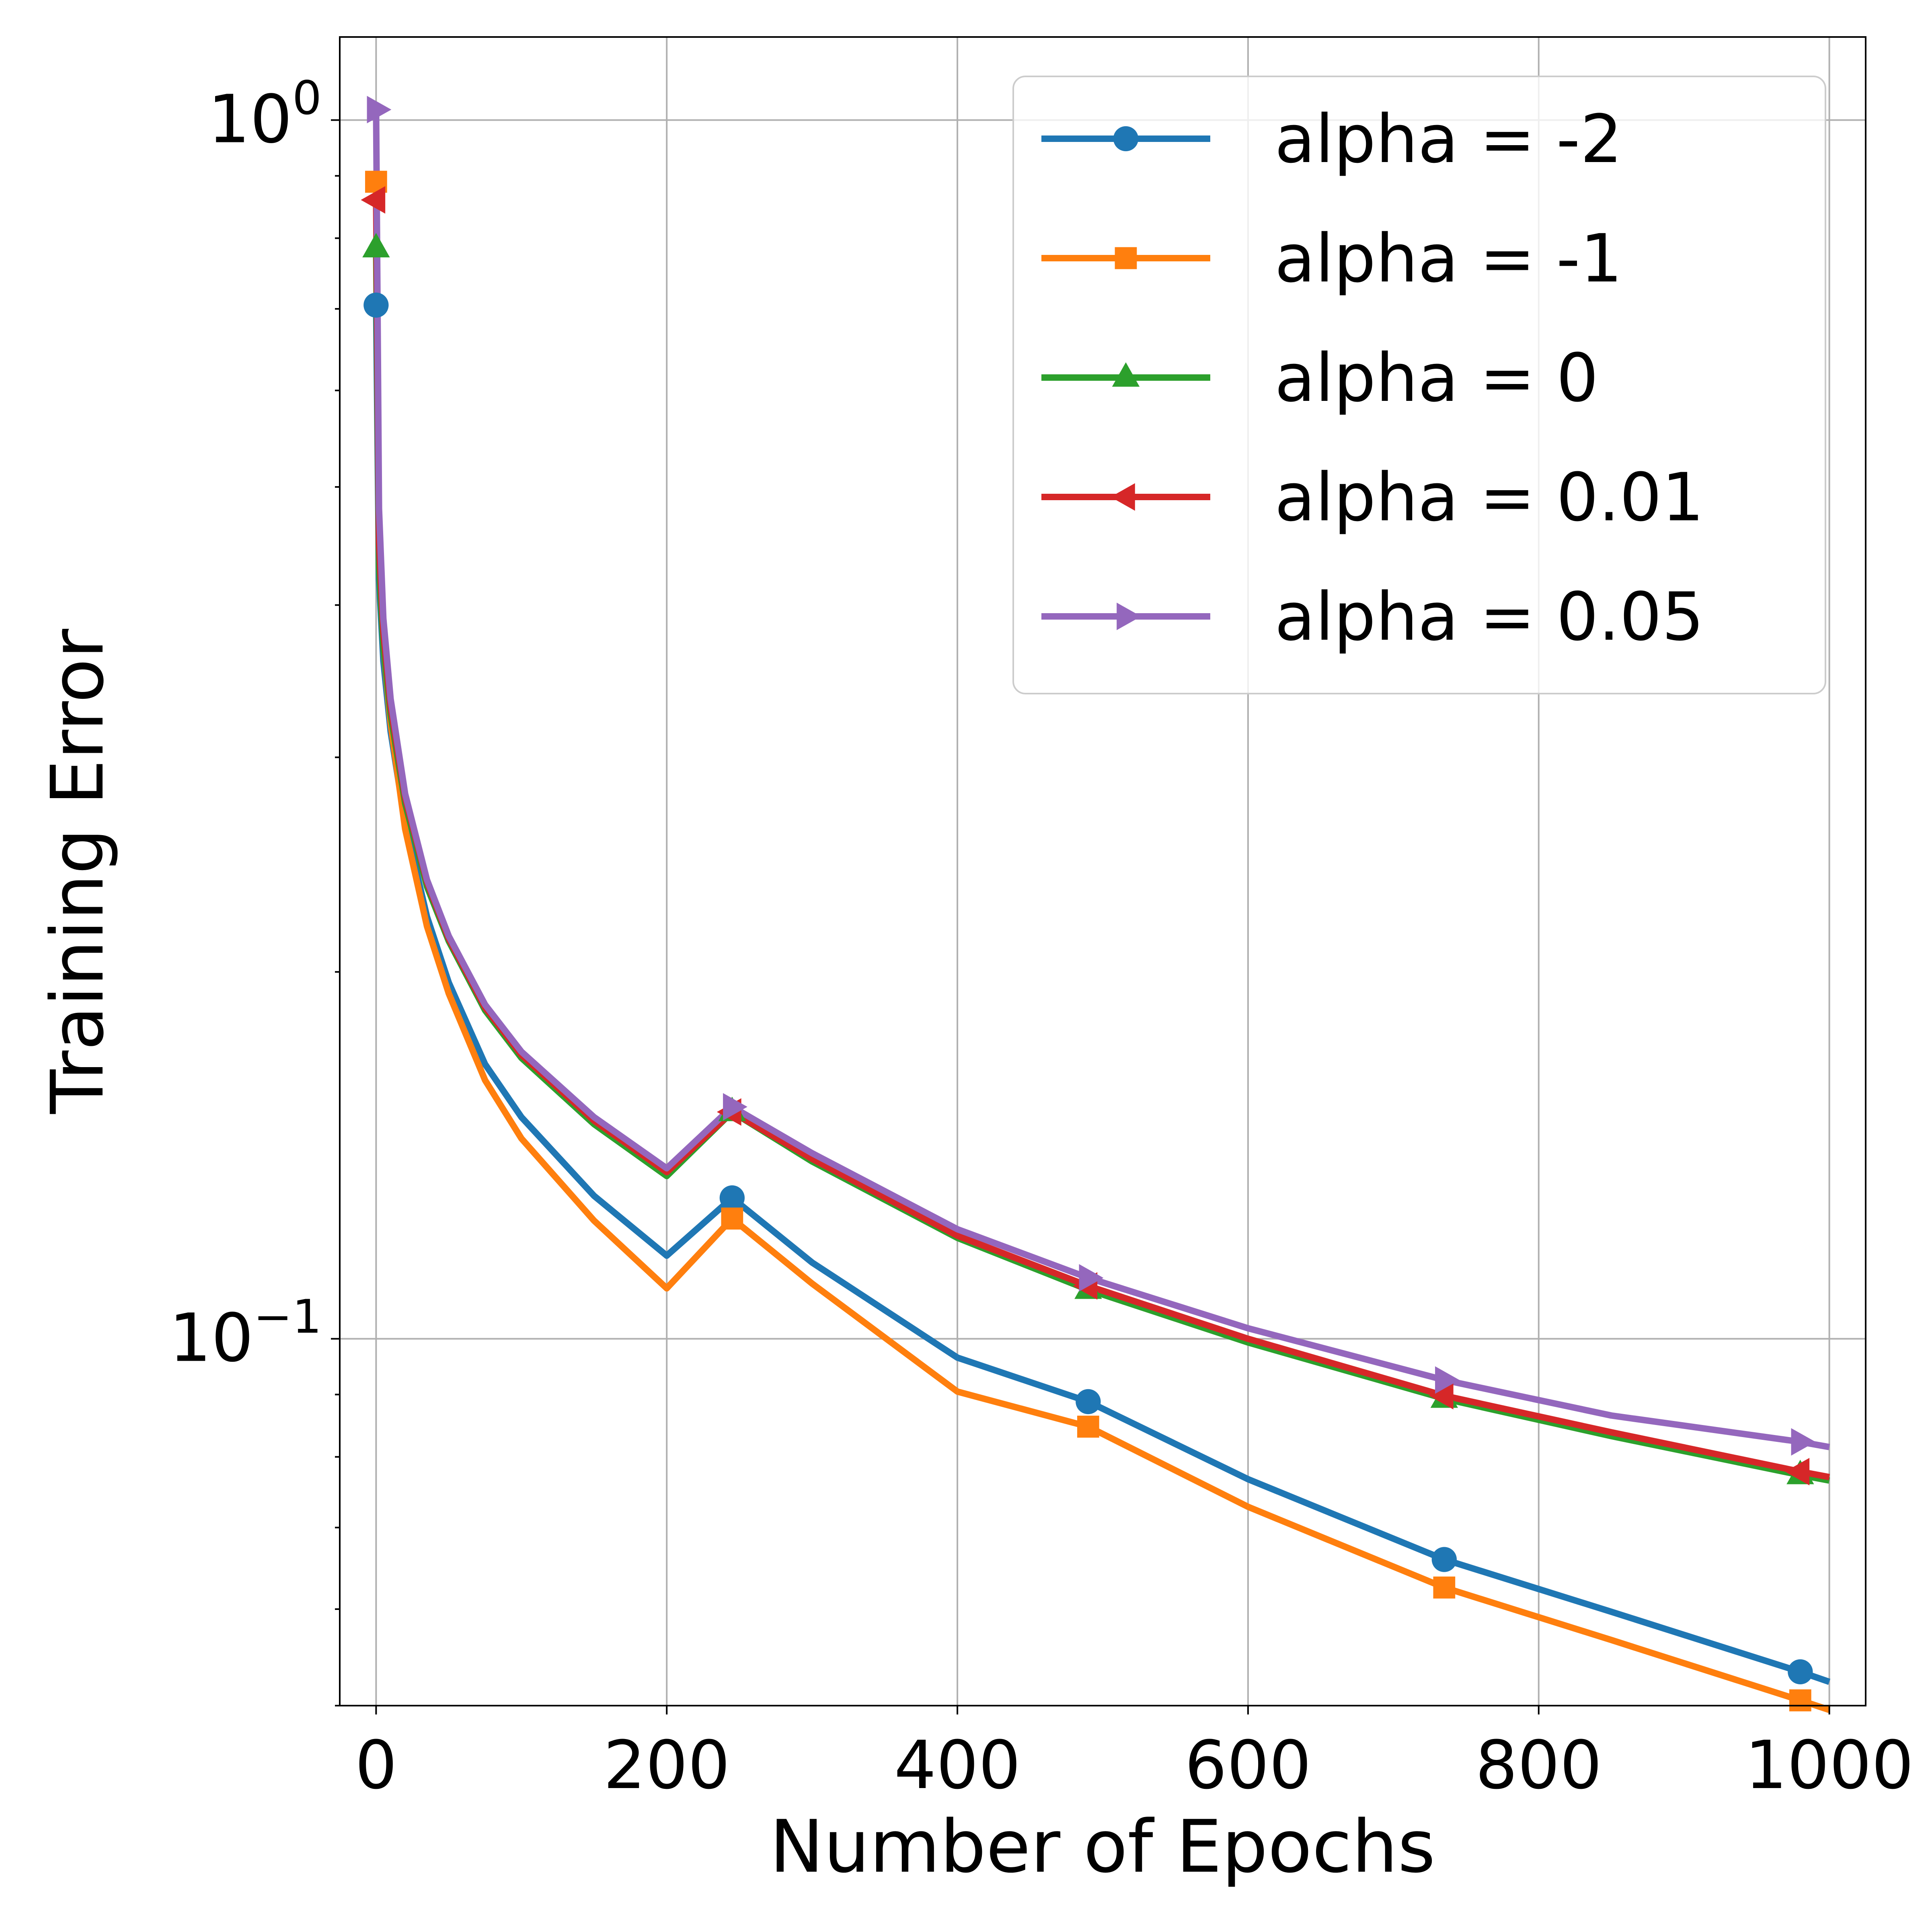  I want to click on y-tick-label: 10⁰, so click(265, 115).